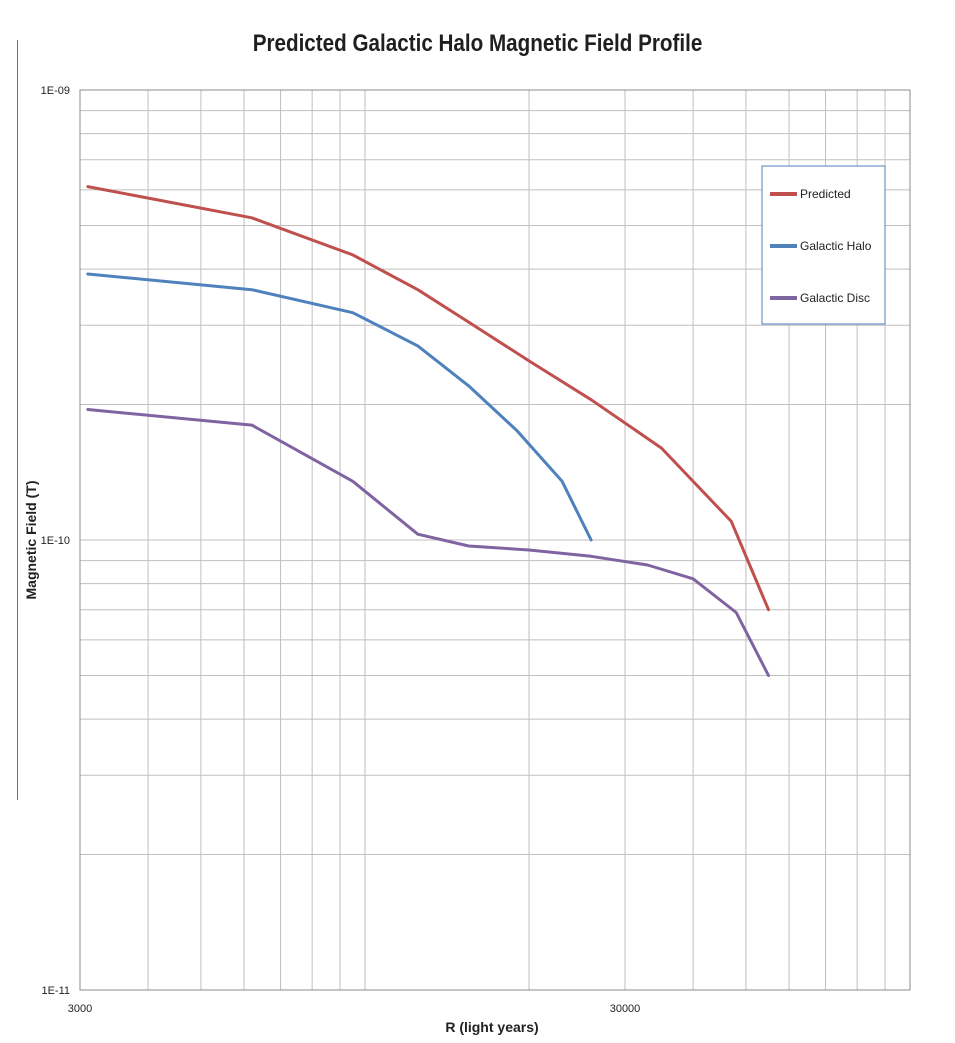  I want to click on x-tick-labels: 3000 30000, so click(354, 1009).